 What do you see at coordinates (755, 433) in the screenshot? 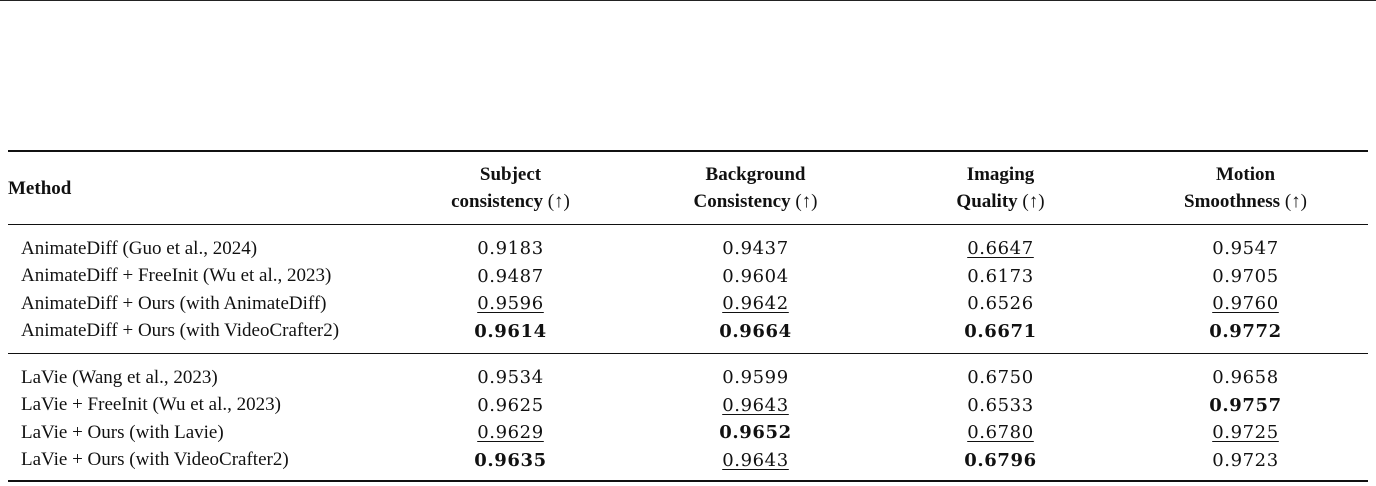
I see `background-cell: 0.9652` at bounding box center [755, 433].